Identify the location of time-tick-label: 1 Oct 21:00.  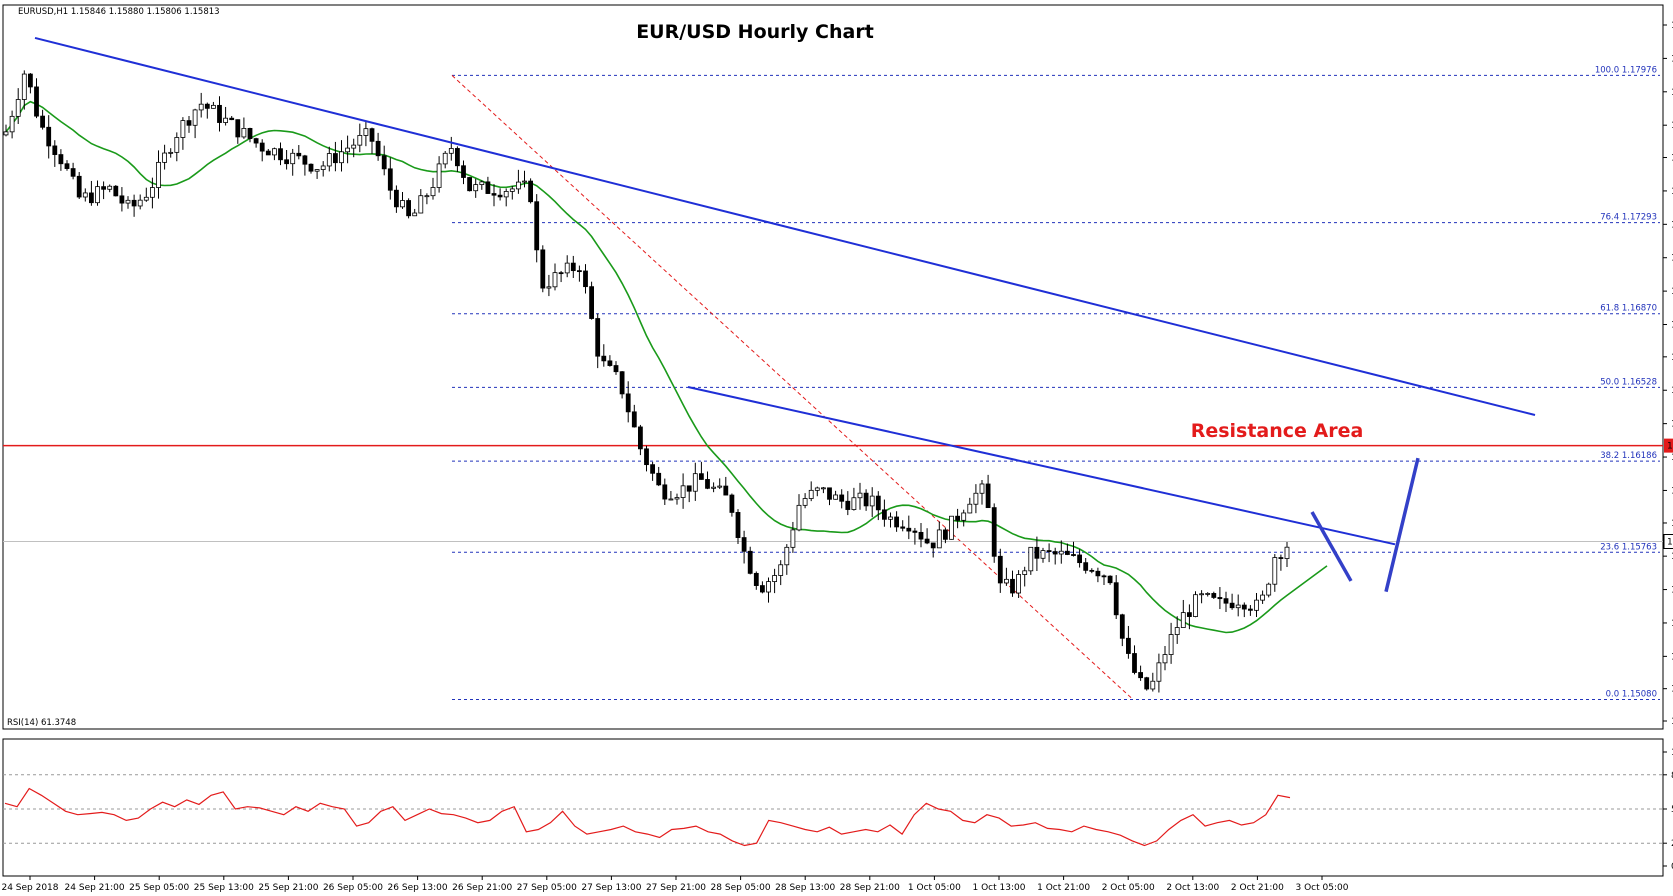
(1063, 888).